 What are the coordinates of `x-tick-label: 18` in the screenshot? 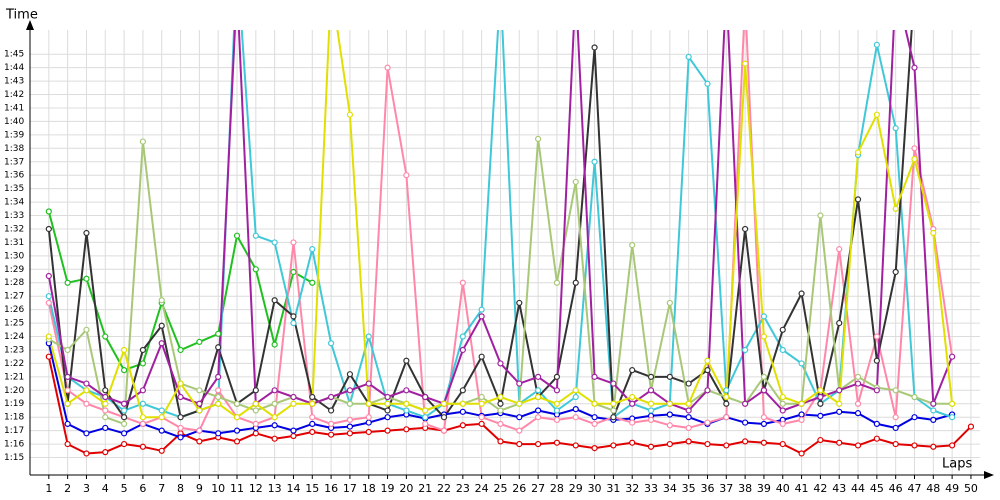 It's located at (369, 488).